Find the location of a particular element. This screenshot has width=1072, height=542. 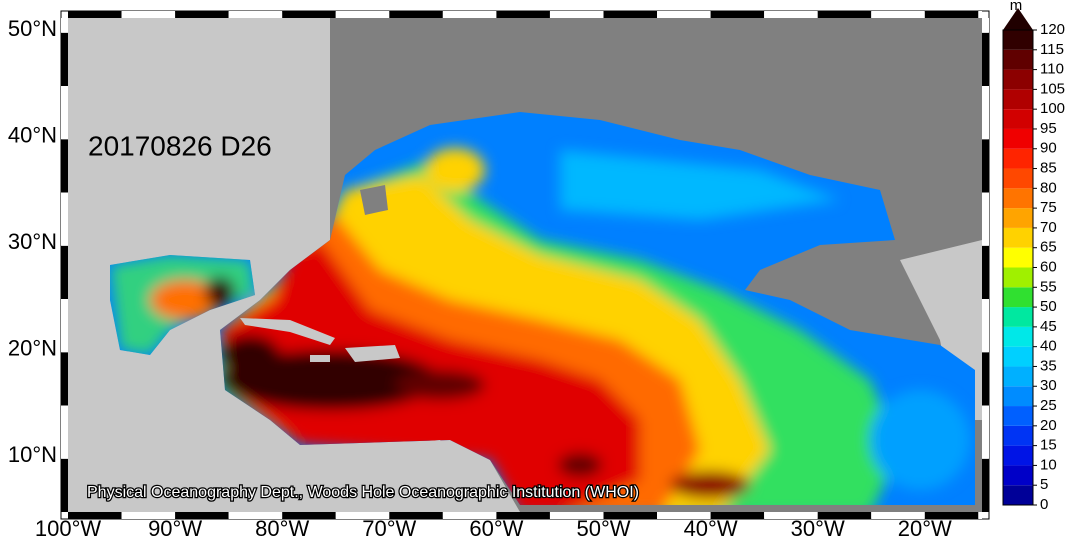

colorbar-tick-label: 110 is located at coordinates (1052, 69).